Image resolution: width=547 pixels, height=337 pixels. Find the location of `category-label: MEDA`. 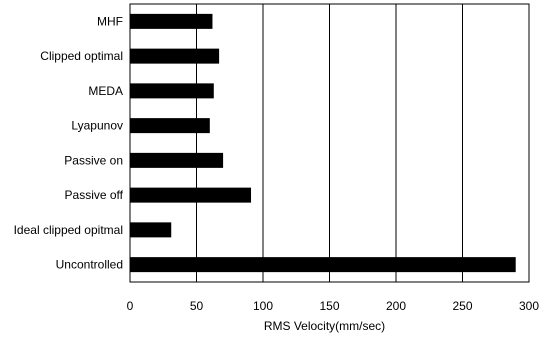

category-label: MEDA is located at coordinates (105, 91).